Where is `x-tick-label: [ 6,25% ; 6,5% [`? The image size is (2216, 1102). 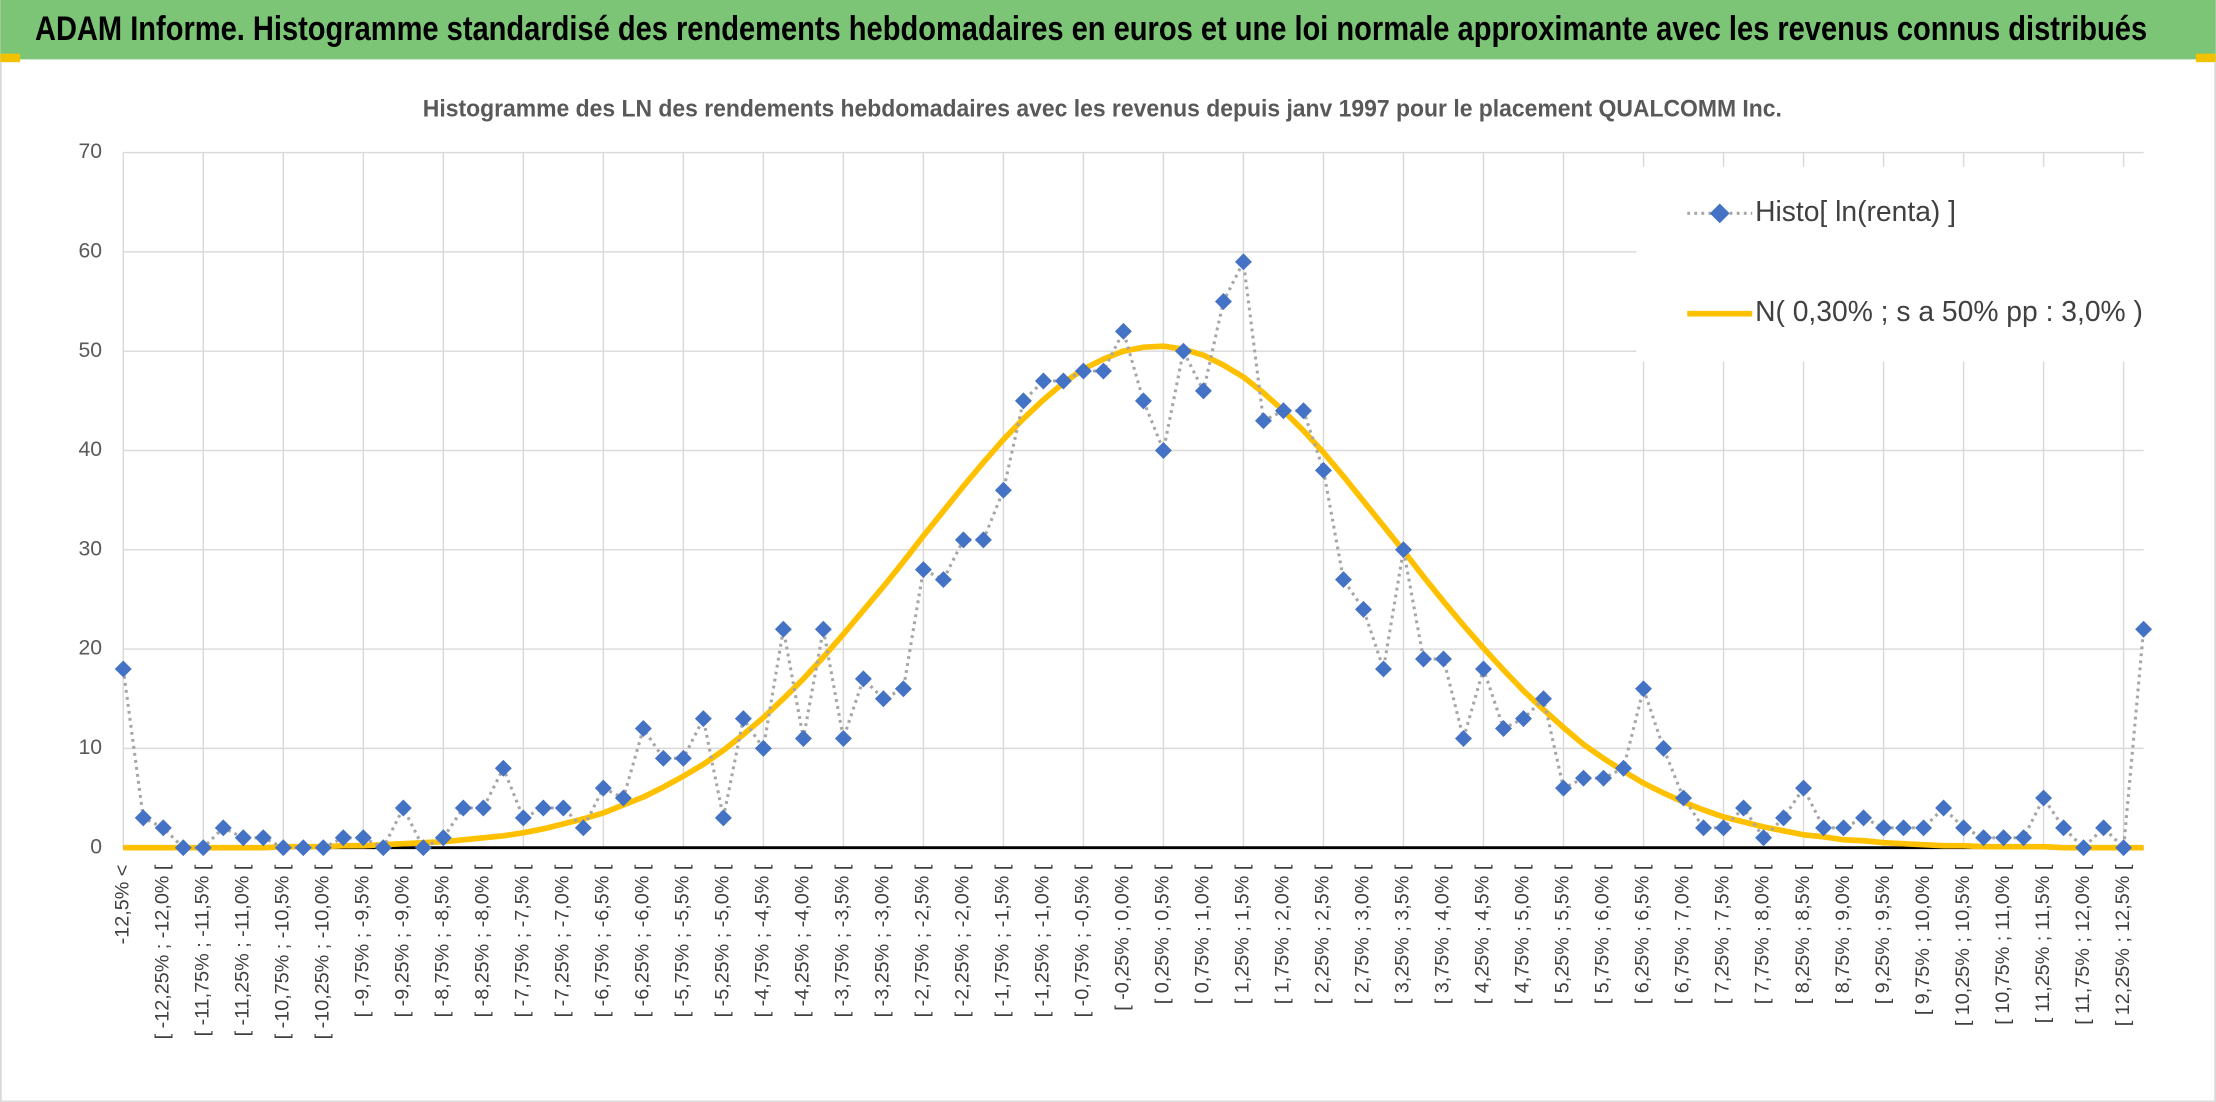 x-tick-label: [ 6,25% ; 6,5% [ is located at coordinates (1643, 934).